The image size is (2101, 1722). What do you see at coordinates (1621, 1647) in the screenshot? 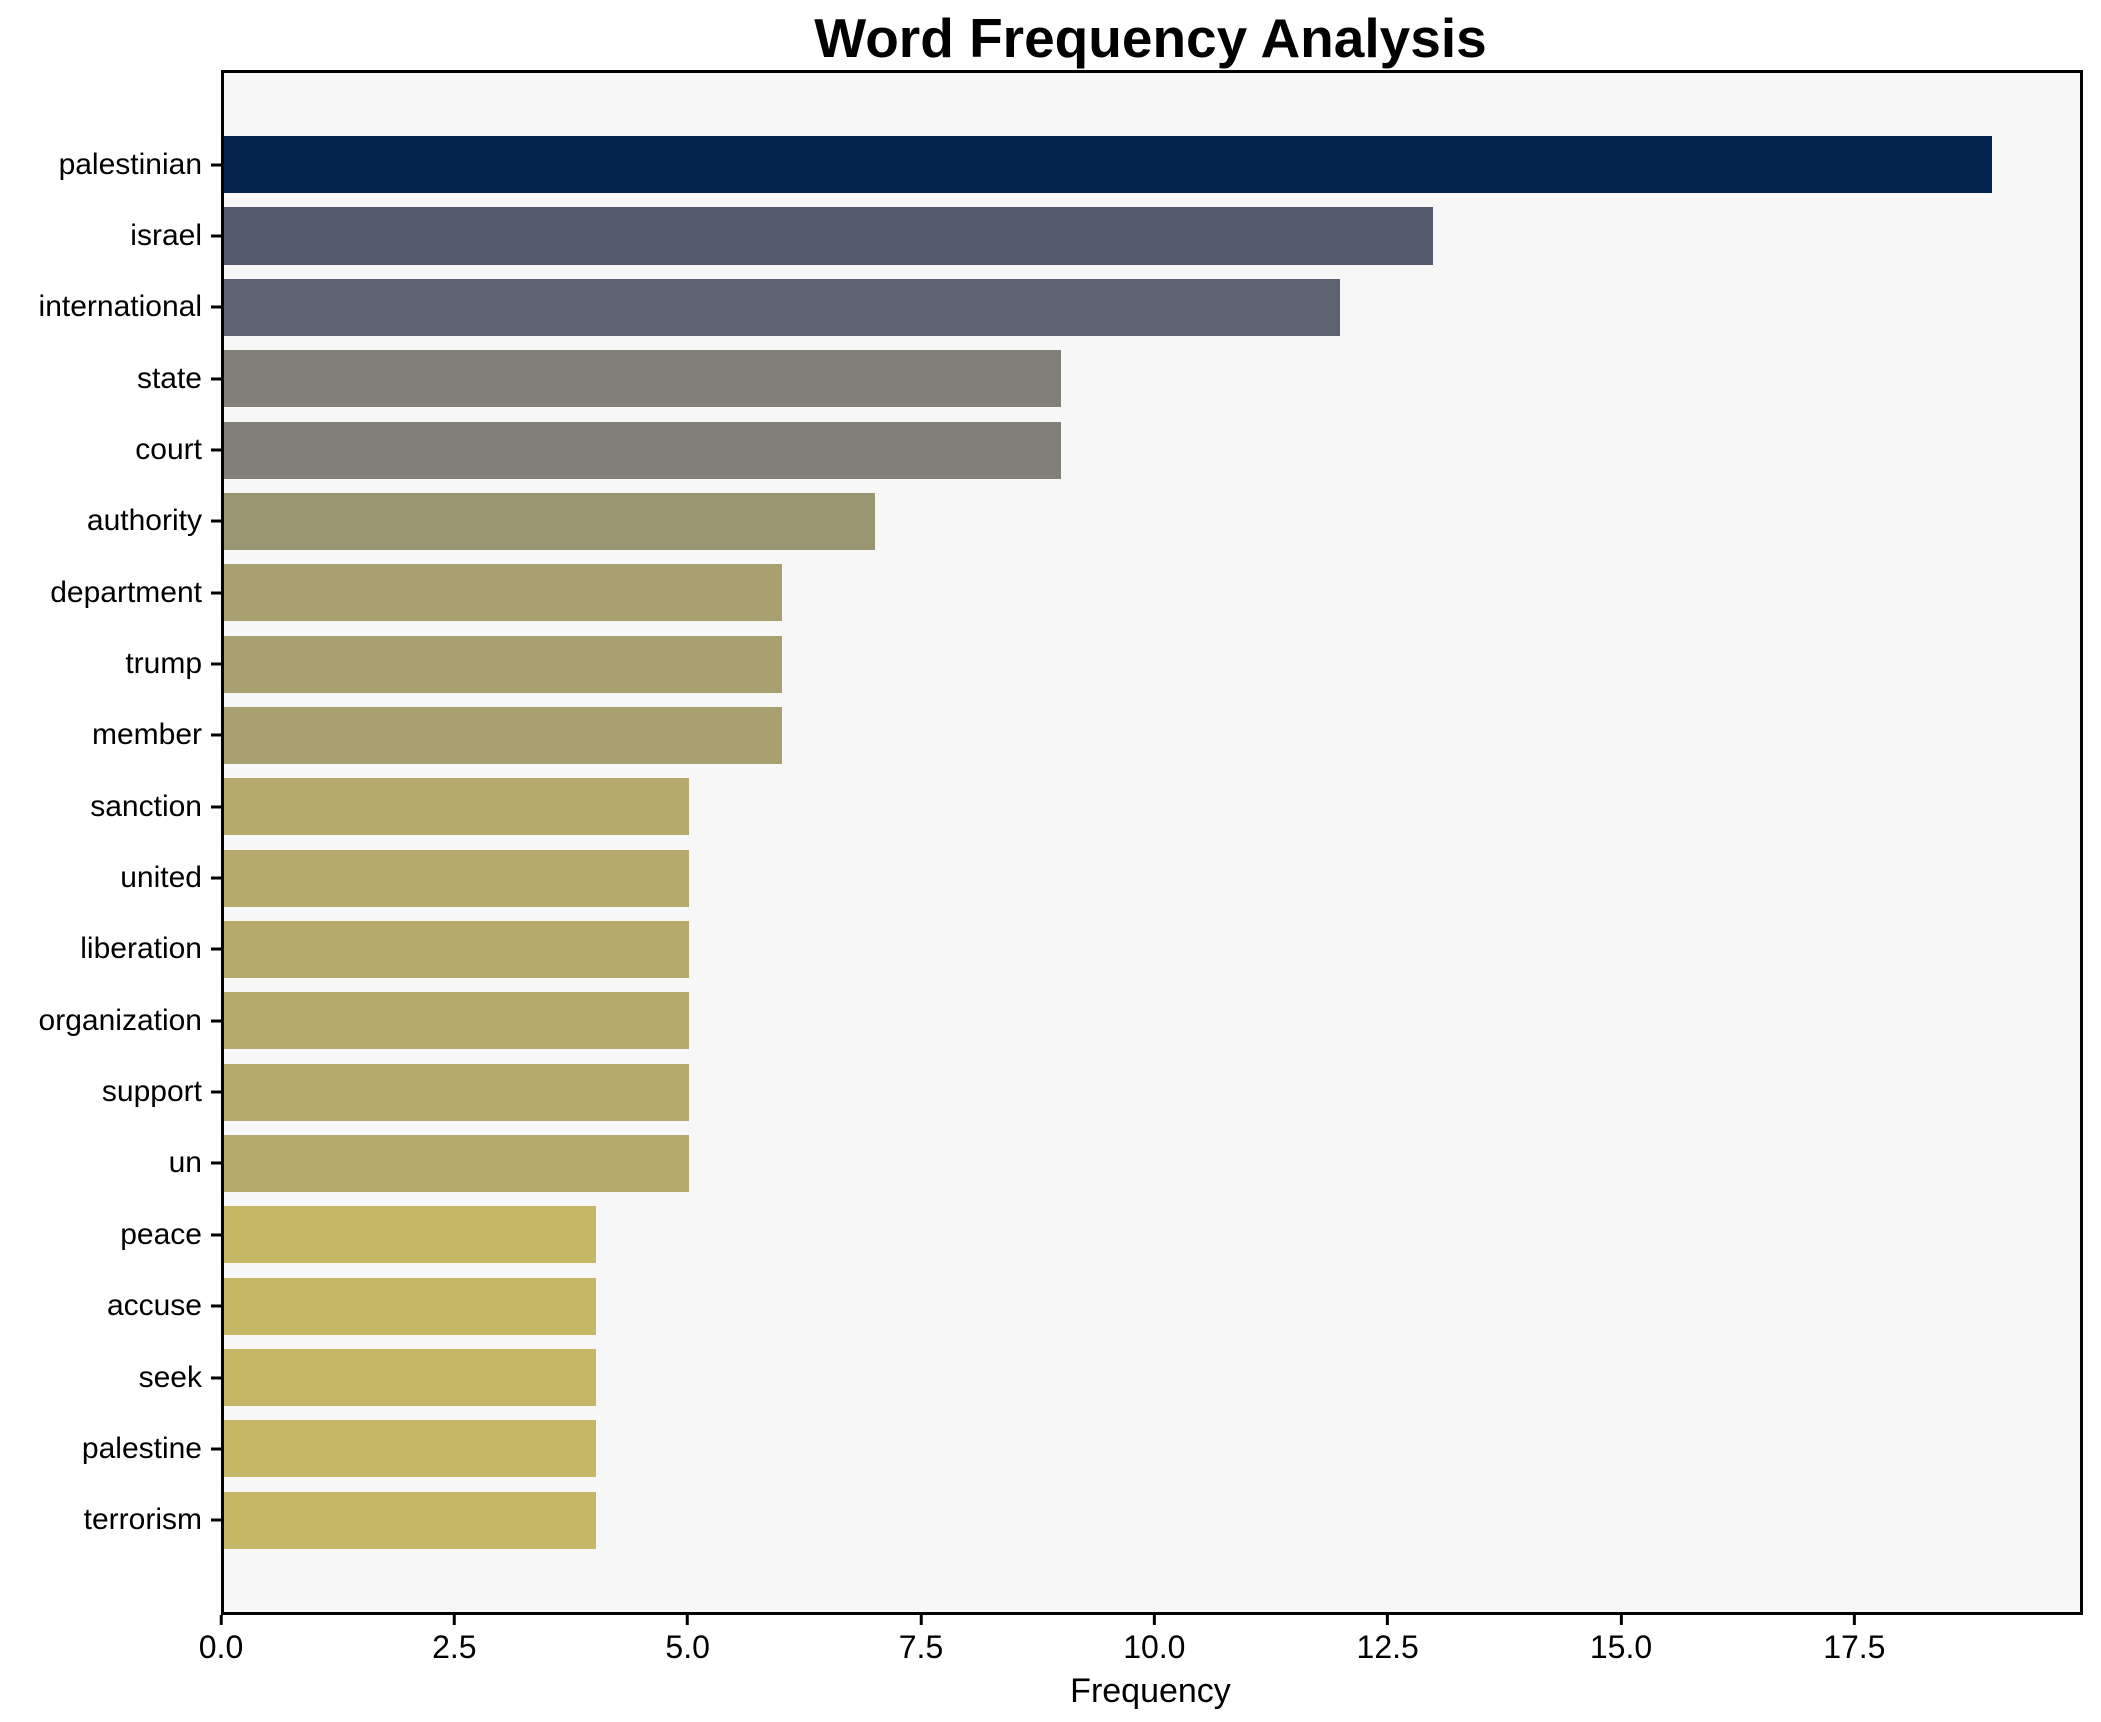
I see `x-tick-label: 15.0` at bounding box center [1621, 1647].